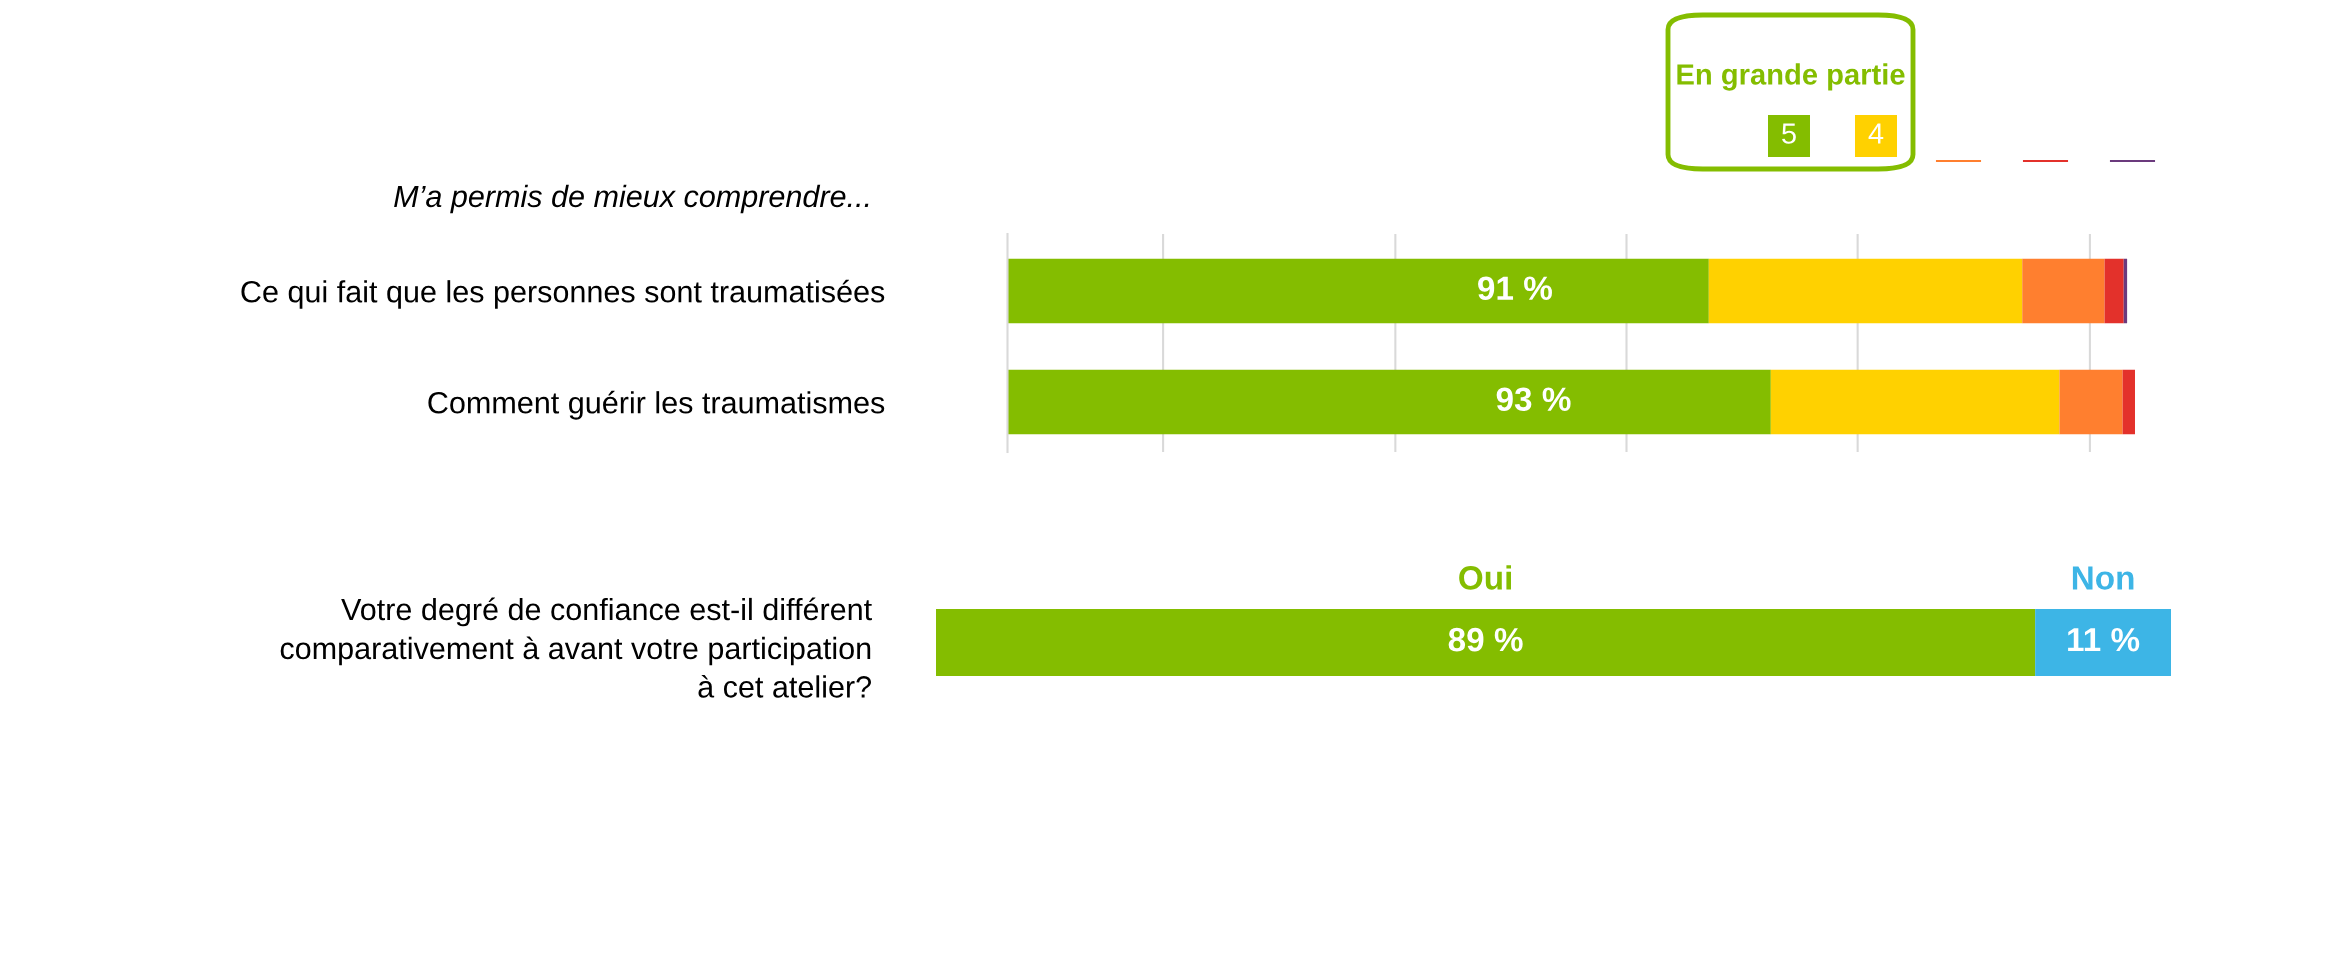 The image size is (2325, 966). What do you see at coordinates (1485, 577) in the screenshot?
I see `series-label: Oui` at bounding box center [1485, 577].